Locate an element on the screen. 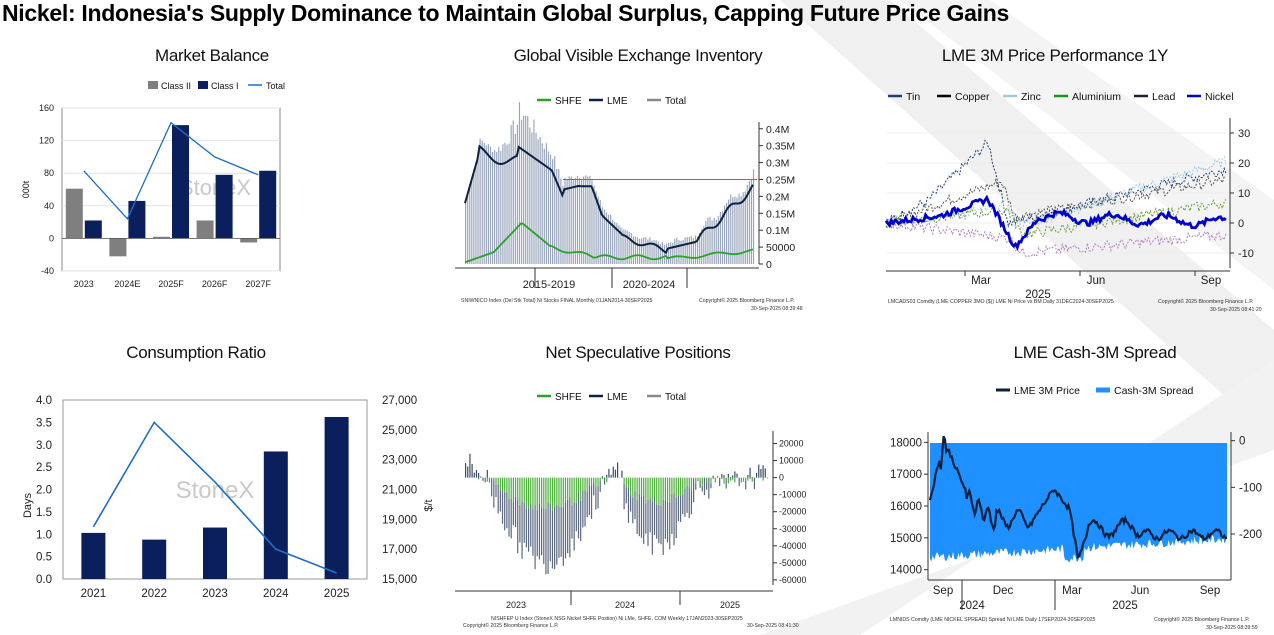  y-tick-label-right: 0 is located at coordinates (1242, 442).